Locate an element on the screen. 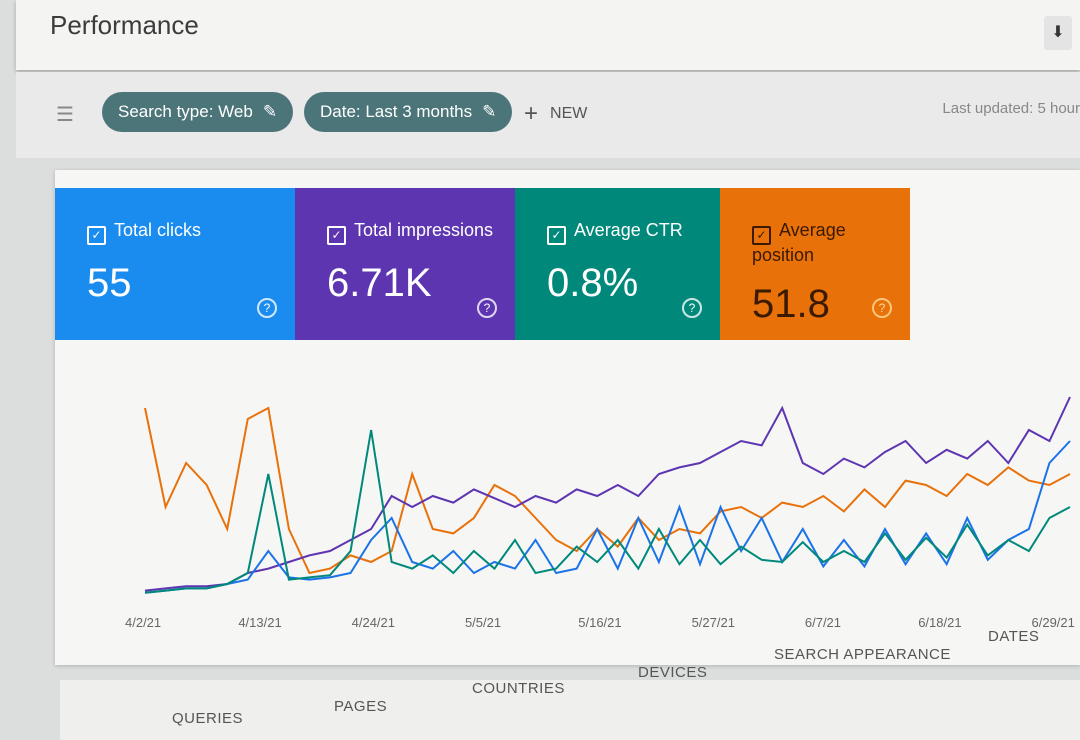 The image size is (1080, 740). tab-search-appearance: SEARCH APPEARANCE is located at coordinates (862, 654).